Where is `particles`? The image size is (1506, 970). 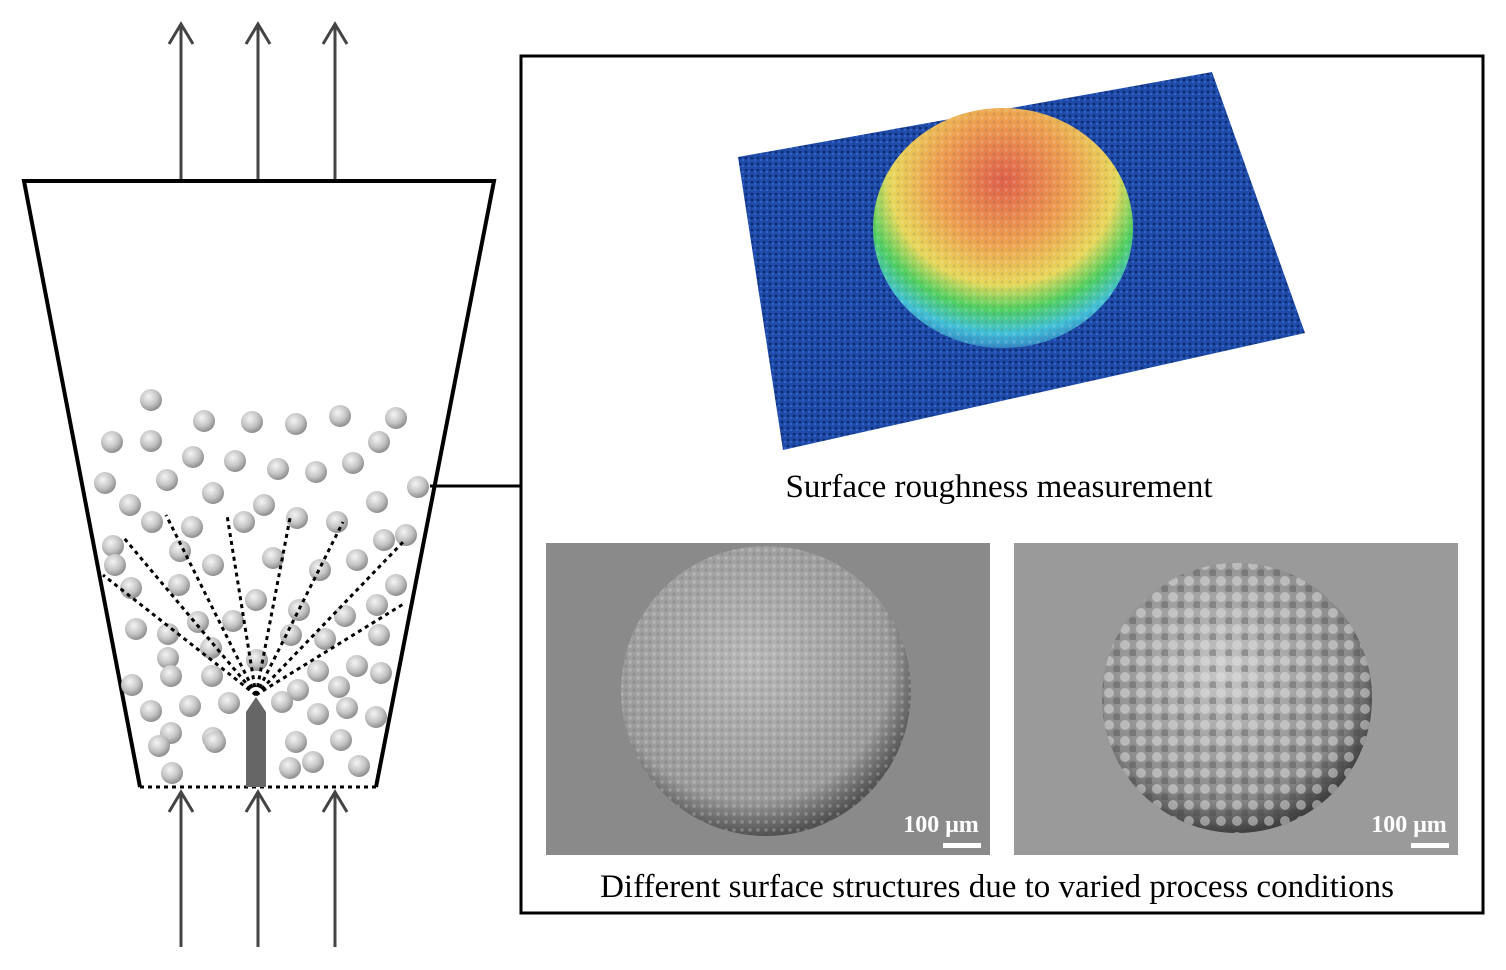
particles is located at coordinates (261, 586).